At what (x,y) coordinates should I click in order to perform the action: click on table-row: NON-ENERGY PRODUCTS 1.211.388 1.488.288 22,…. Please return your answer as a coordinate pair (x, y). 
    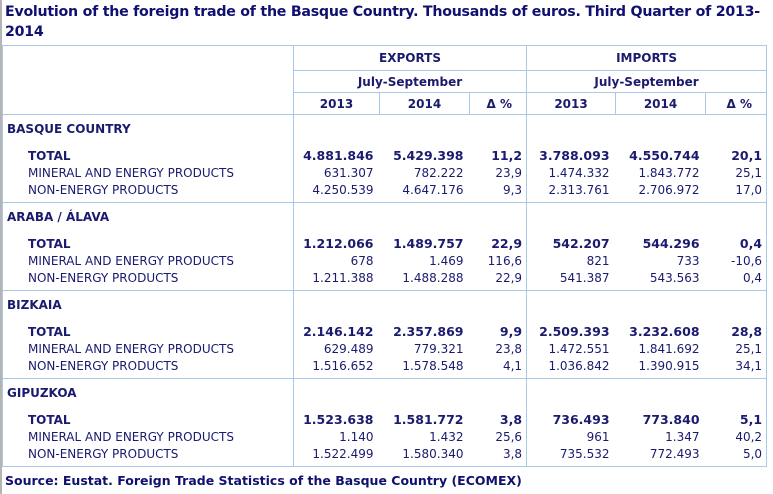
    Looking at the image, I should click on (385, 281).